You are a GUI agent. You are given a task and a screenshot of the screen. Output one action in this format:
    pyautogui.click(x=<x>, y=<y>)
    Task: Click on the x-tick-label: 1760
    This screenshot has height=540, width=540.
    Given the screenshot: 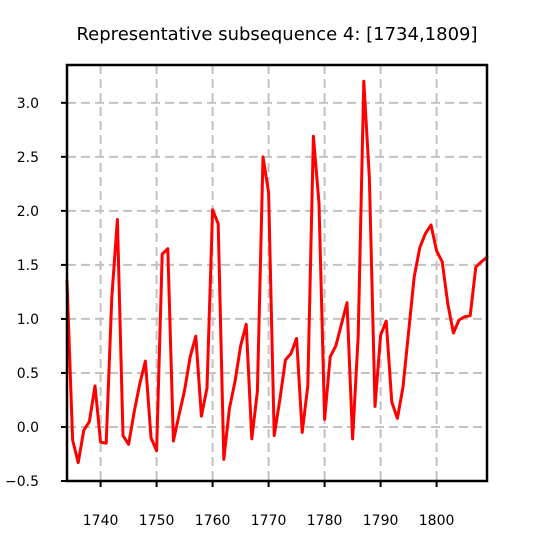 What is the action you would take?
    pyautogui.click(x=213, y=521)
    